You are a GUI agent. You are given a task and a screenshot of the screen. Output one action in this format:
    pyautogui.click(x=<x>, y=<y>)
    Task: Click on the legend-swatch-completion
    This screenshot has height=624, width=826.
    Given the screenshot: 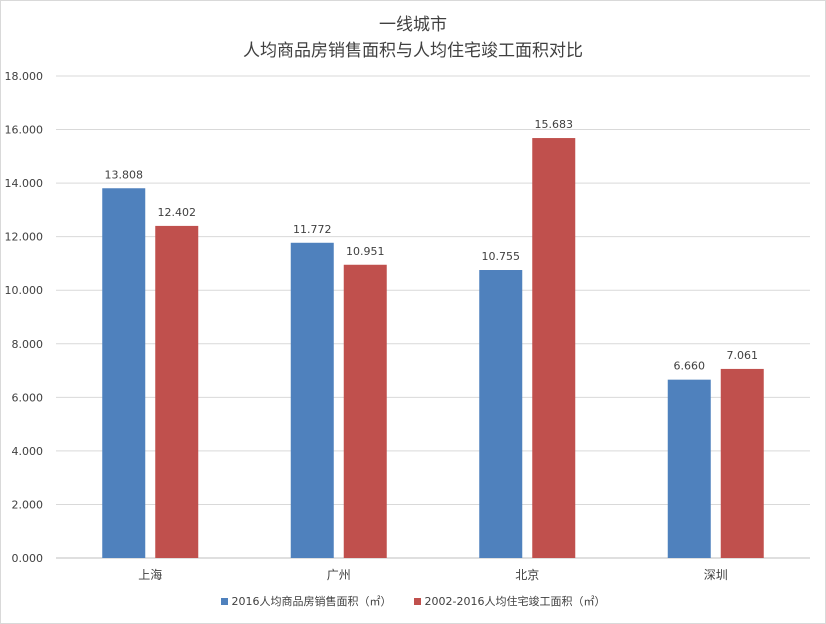 What is the action you would take?
    pyautogui.click(x=417, y=601)
    